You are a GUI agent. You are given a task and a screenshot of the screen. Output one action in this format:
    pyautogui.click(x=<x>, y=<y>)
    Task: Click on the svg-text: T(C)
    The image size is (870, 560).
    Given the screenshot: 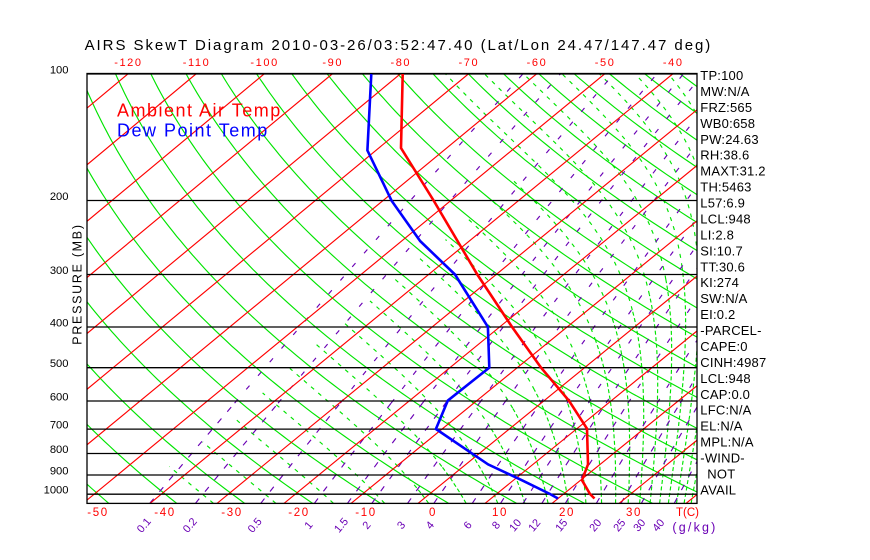 What is the action you would take?
    pyautogui.click(x=687, y=513)
    